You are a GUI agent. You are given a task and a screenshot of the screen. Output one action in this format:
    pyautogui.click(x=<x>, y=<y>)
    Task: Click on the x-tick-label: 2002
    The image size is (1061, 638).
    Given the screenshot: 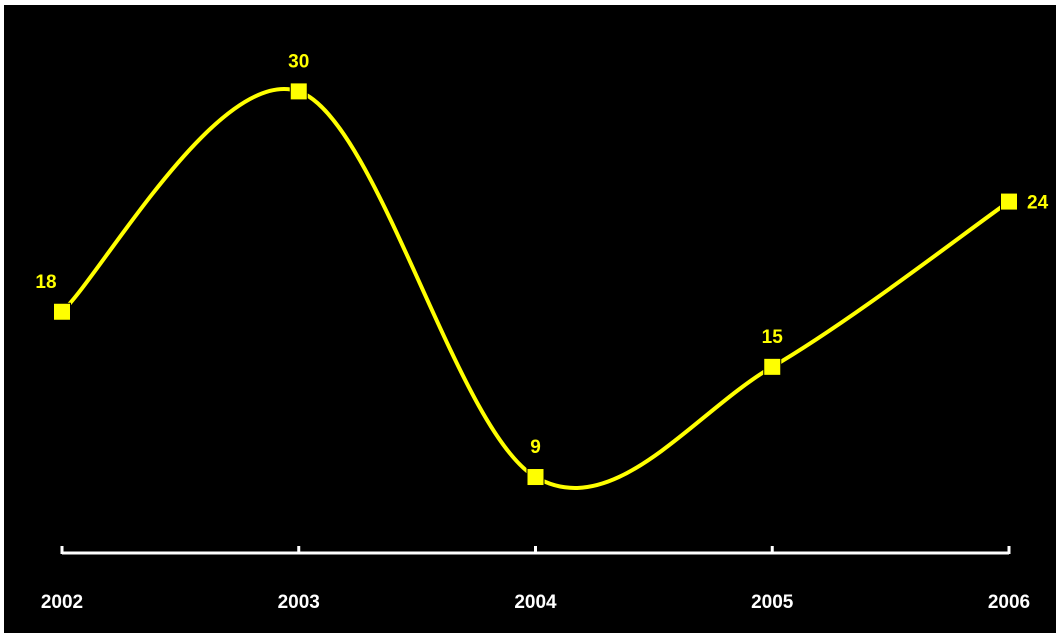 What is the action you would take?
    pyautogui.click(x=62, y=602)
    